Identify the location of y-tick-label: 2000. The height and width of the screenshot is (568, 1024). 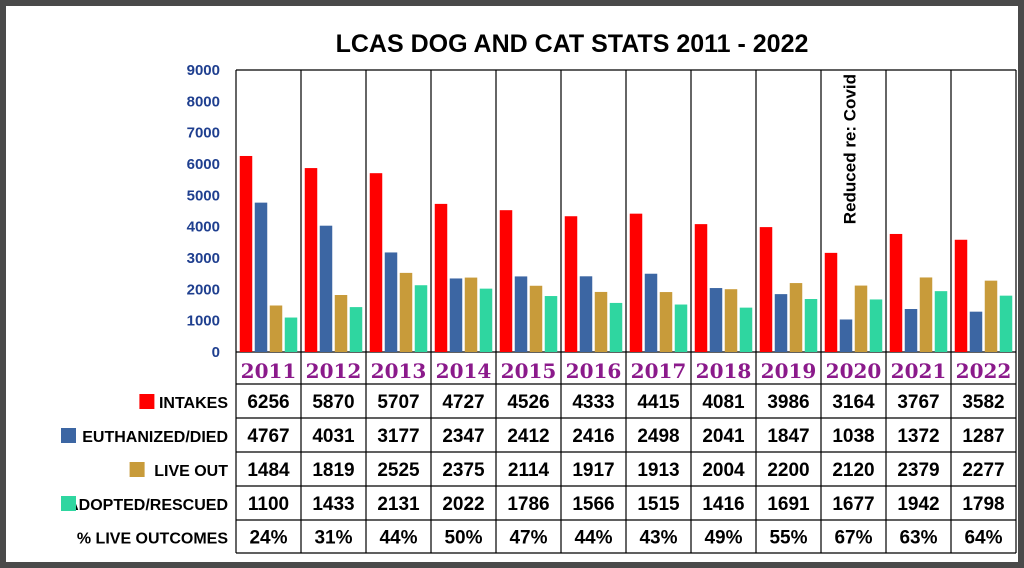
(203, 289).